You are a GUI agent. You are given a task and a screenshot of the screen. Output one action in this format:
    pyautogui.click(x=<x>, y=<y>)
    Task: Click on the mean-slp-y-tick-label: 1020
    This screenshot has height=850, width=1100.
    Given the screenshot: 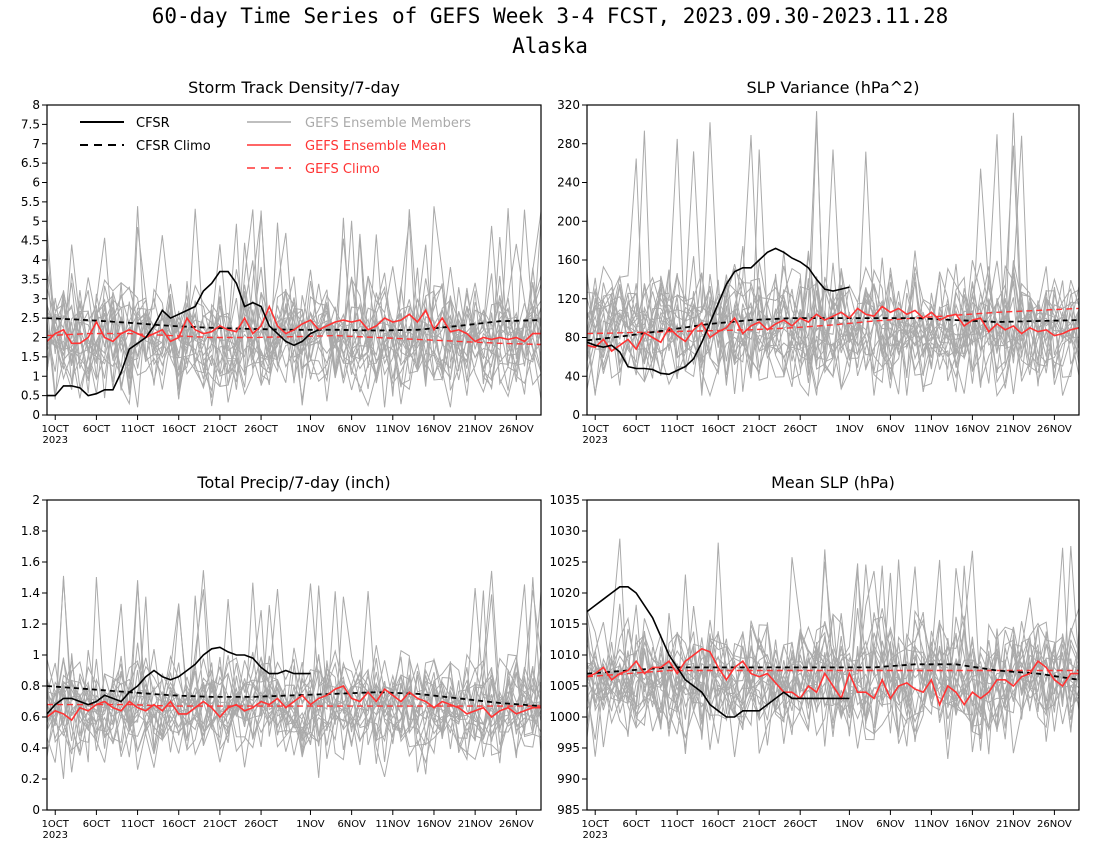 What is the action you would take?
    pyautogui.click(x=564, y=593)
    